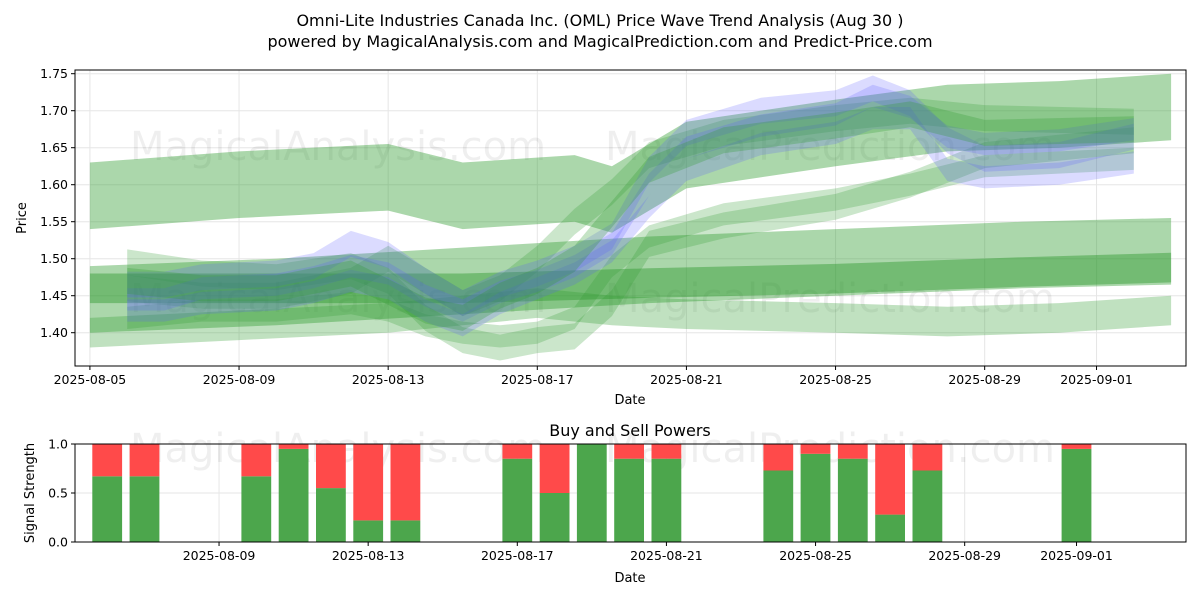 Image resolution: width=1200 pixels, height=600 pixels. Describe the element at coordinates (368, 555) in the screenshot. I see `signal-x-tick-label: 2025-08-13` at that location.